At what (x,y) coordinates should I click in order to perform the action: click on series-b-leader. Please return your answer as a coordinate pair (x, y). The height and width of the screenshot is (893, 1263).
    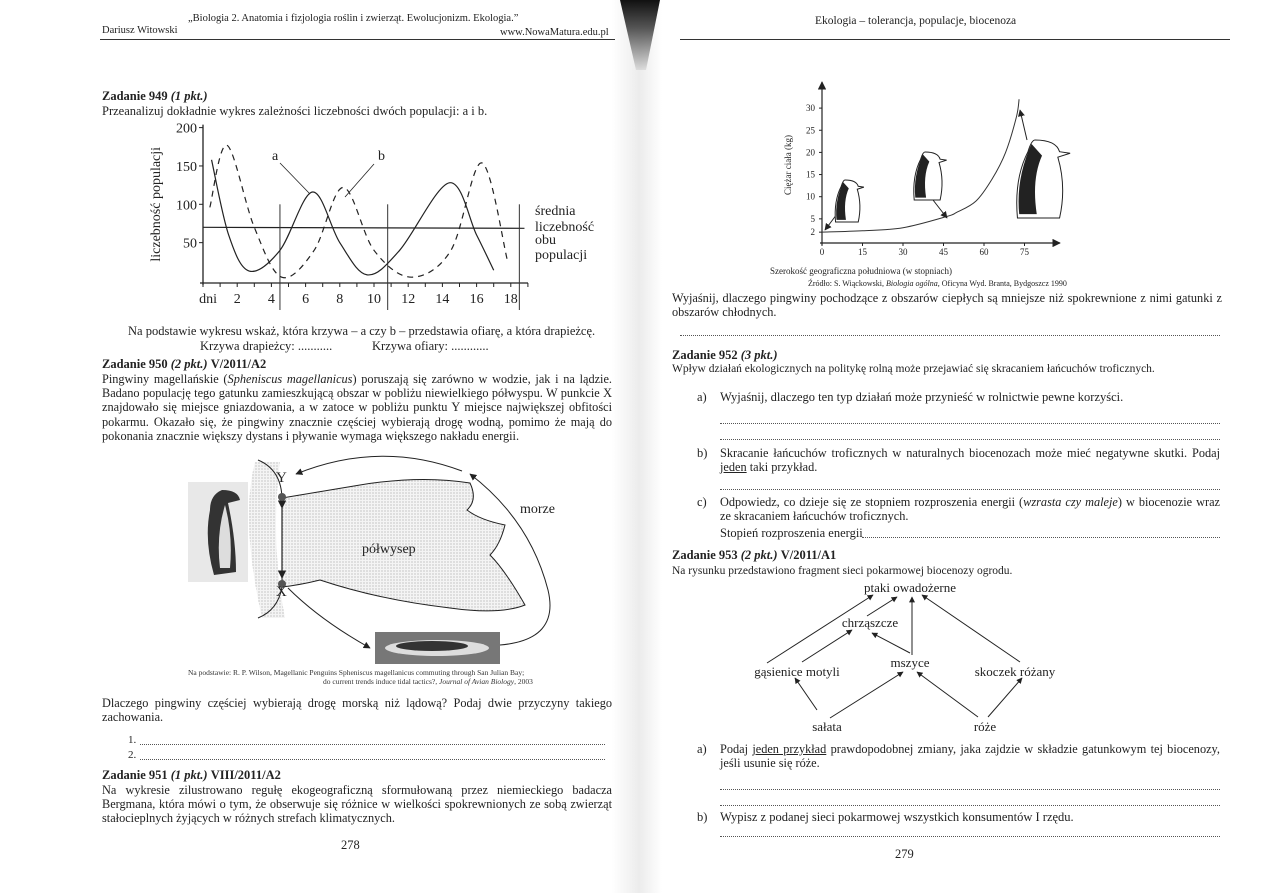
    Looking at the image, I should click on (359, 180).